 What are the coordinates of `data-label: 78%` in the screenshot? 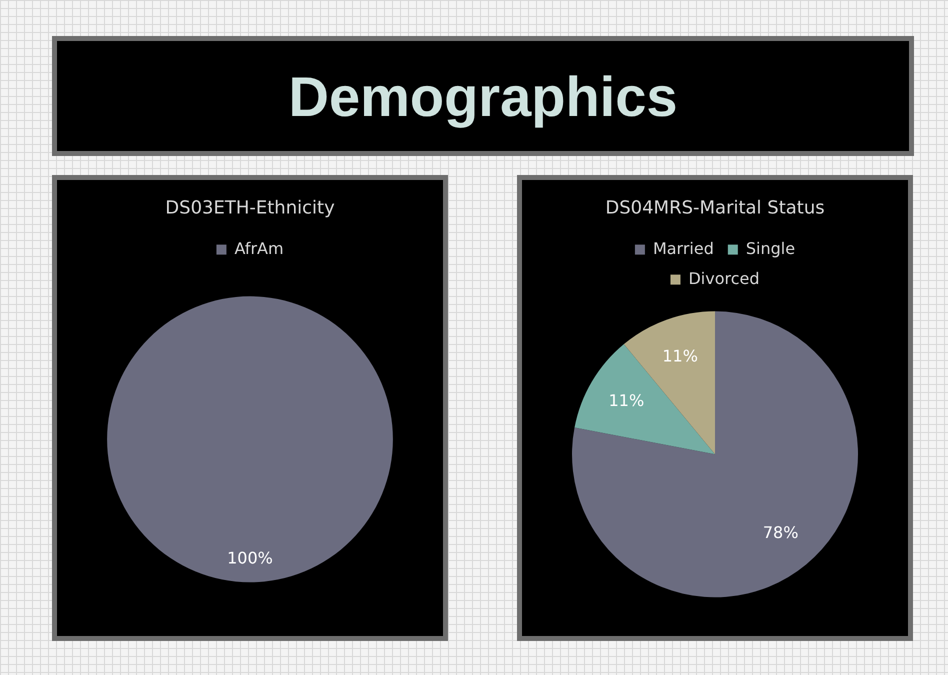 It's located at (780, 532).